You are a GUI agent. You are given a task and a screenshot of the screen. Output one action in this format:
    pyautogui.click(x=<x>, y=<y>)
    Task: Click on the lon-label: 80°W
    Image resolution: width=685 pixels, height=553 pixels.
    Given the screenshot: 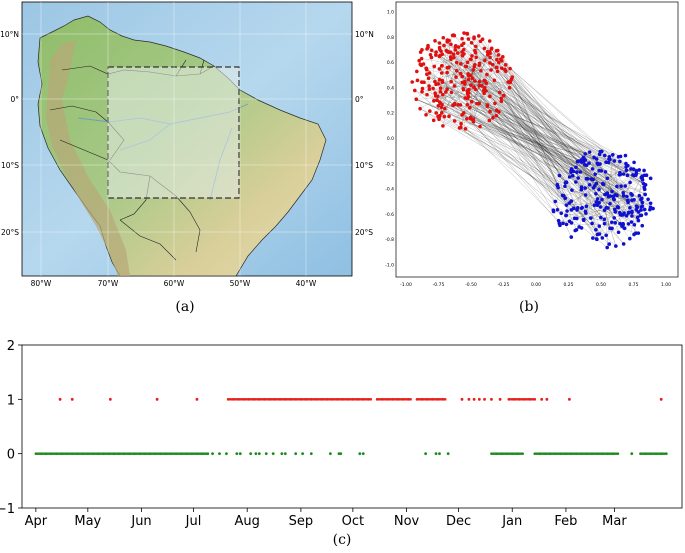 What is the action you would take?
    pyautogui.click(x=41, y=283)
    